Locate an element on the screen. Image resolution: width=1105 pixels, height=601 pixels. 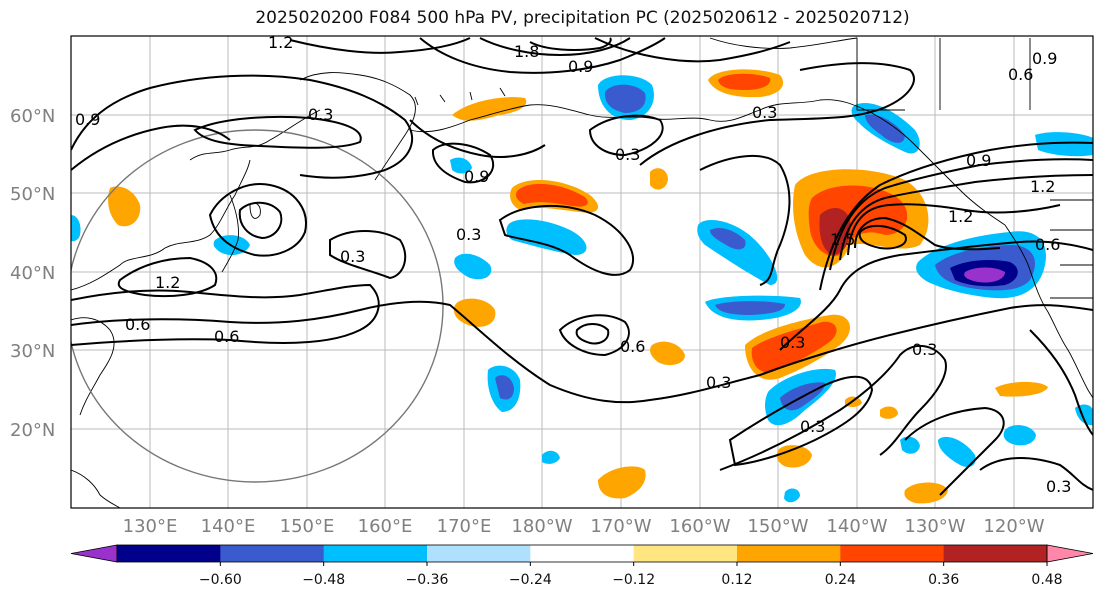
colorbar-tick-label: 0.36 is located at coordinates (943, 580).